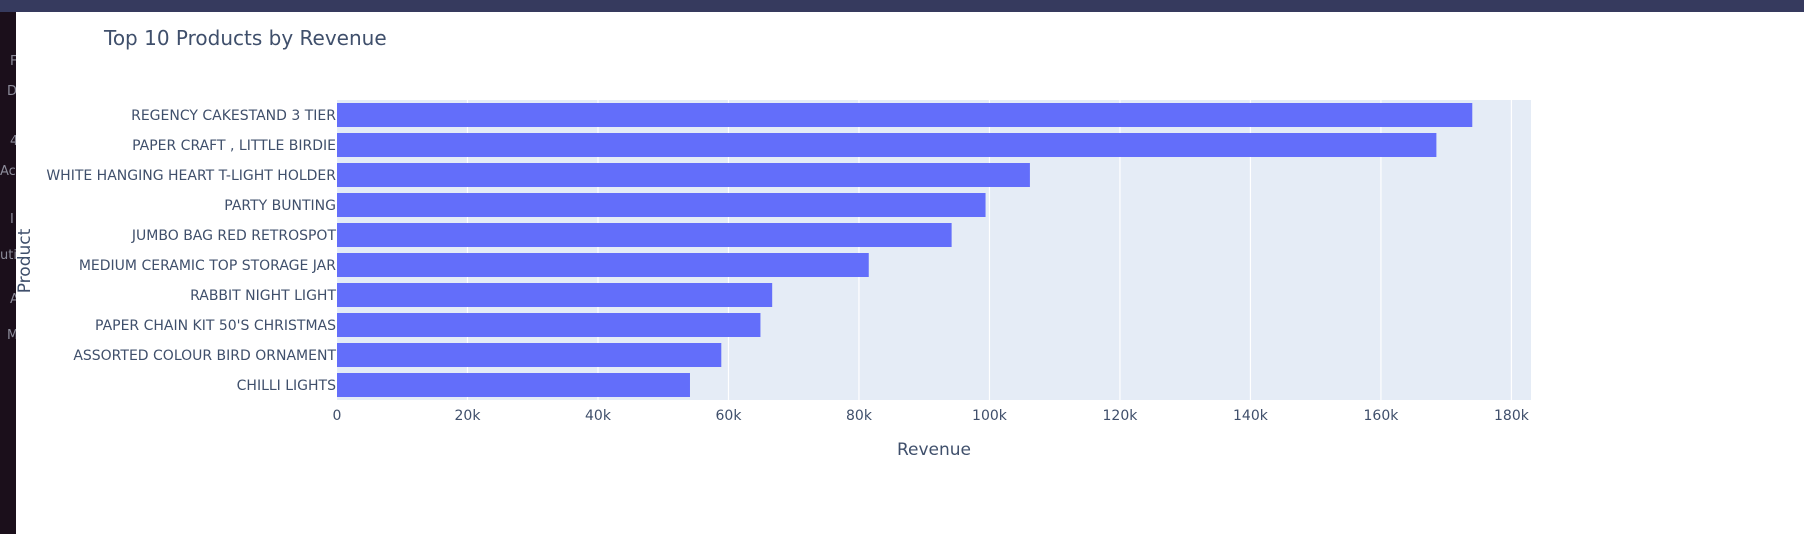 Image resolution: width=1804 pixels, height=534 pixels. What do you see at coordinates (191, 176) in the screenshot?
I see `y-tick-label: WHITE HANGING HEART T-LIGHT HOLDER` at bounding box center [191, 176].